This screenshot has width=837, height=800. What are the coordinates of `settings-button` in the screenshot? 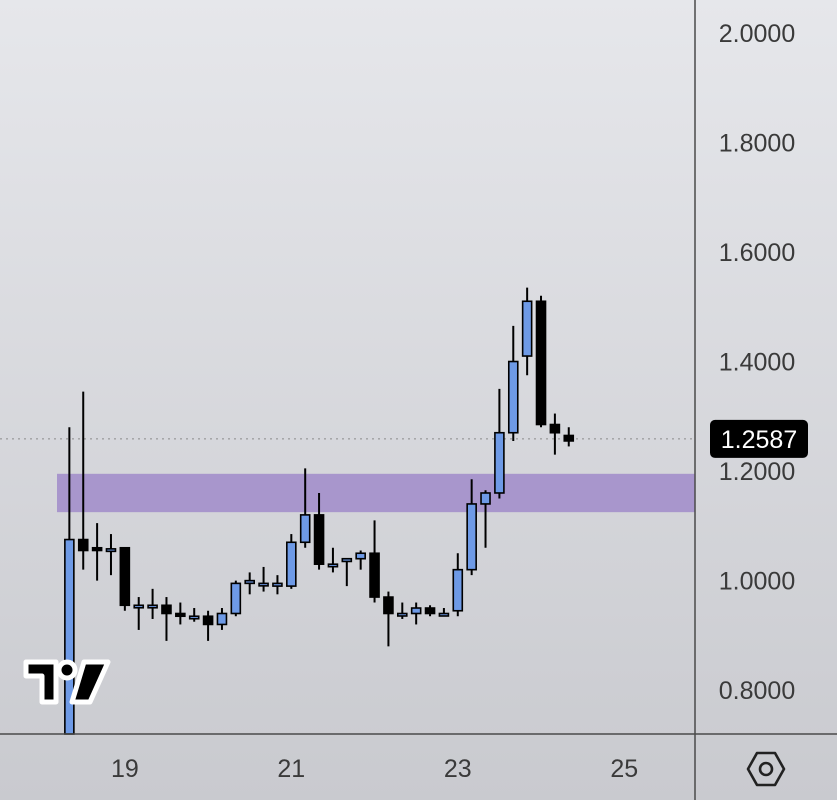 It's located at (766, 769).